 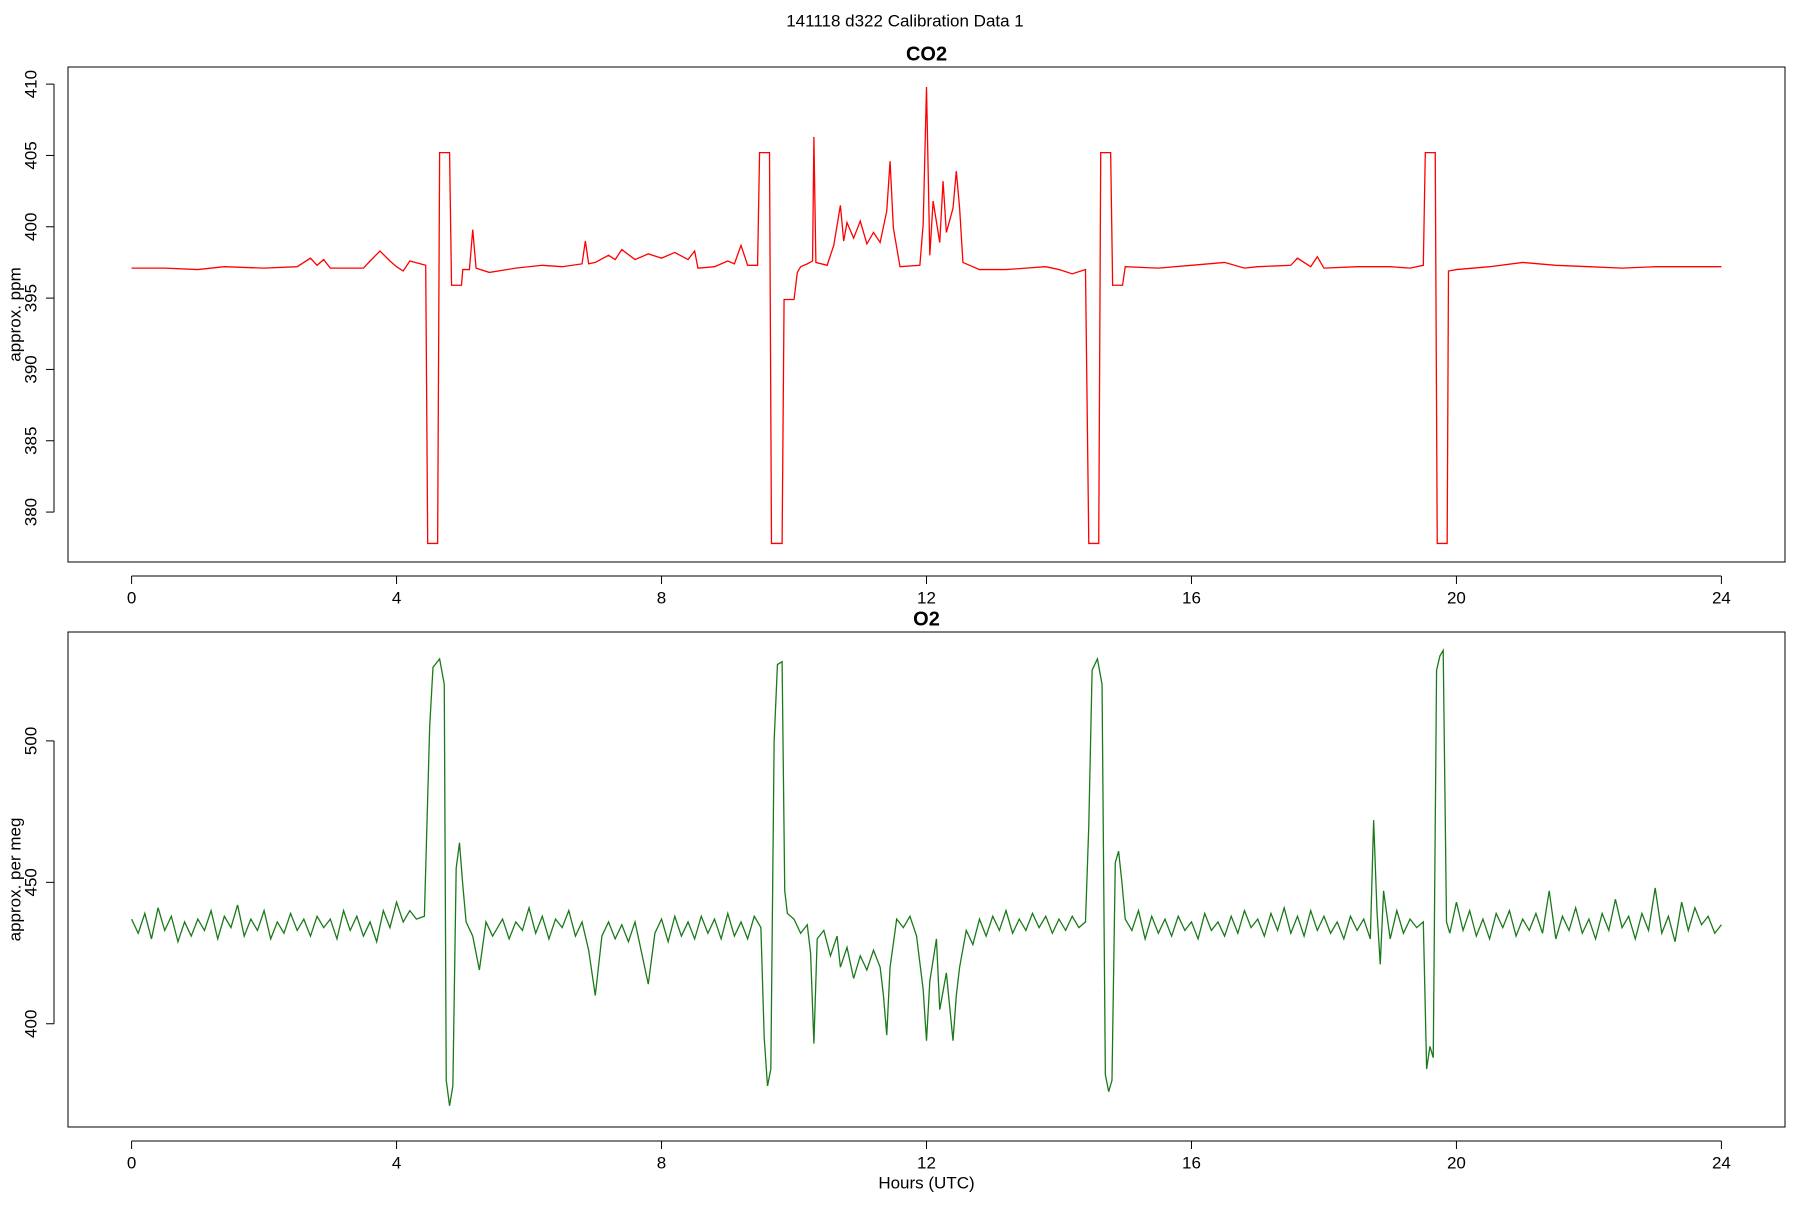 What do you see at coordinates (905, 20) in the screenshot?
I see `figure-title: 141118 d322 Calibration Data 1` at bounding box center [905, 20].